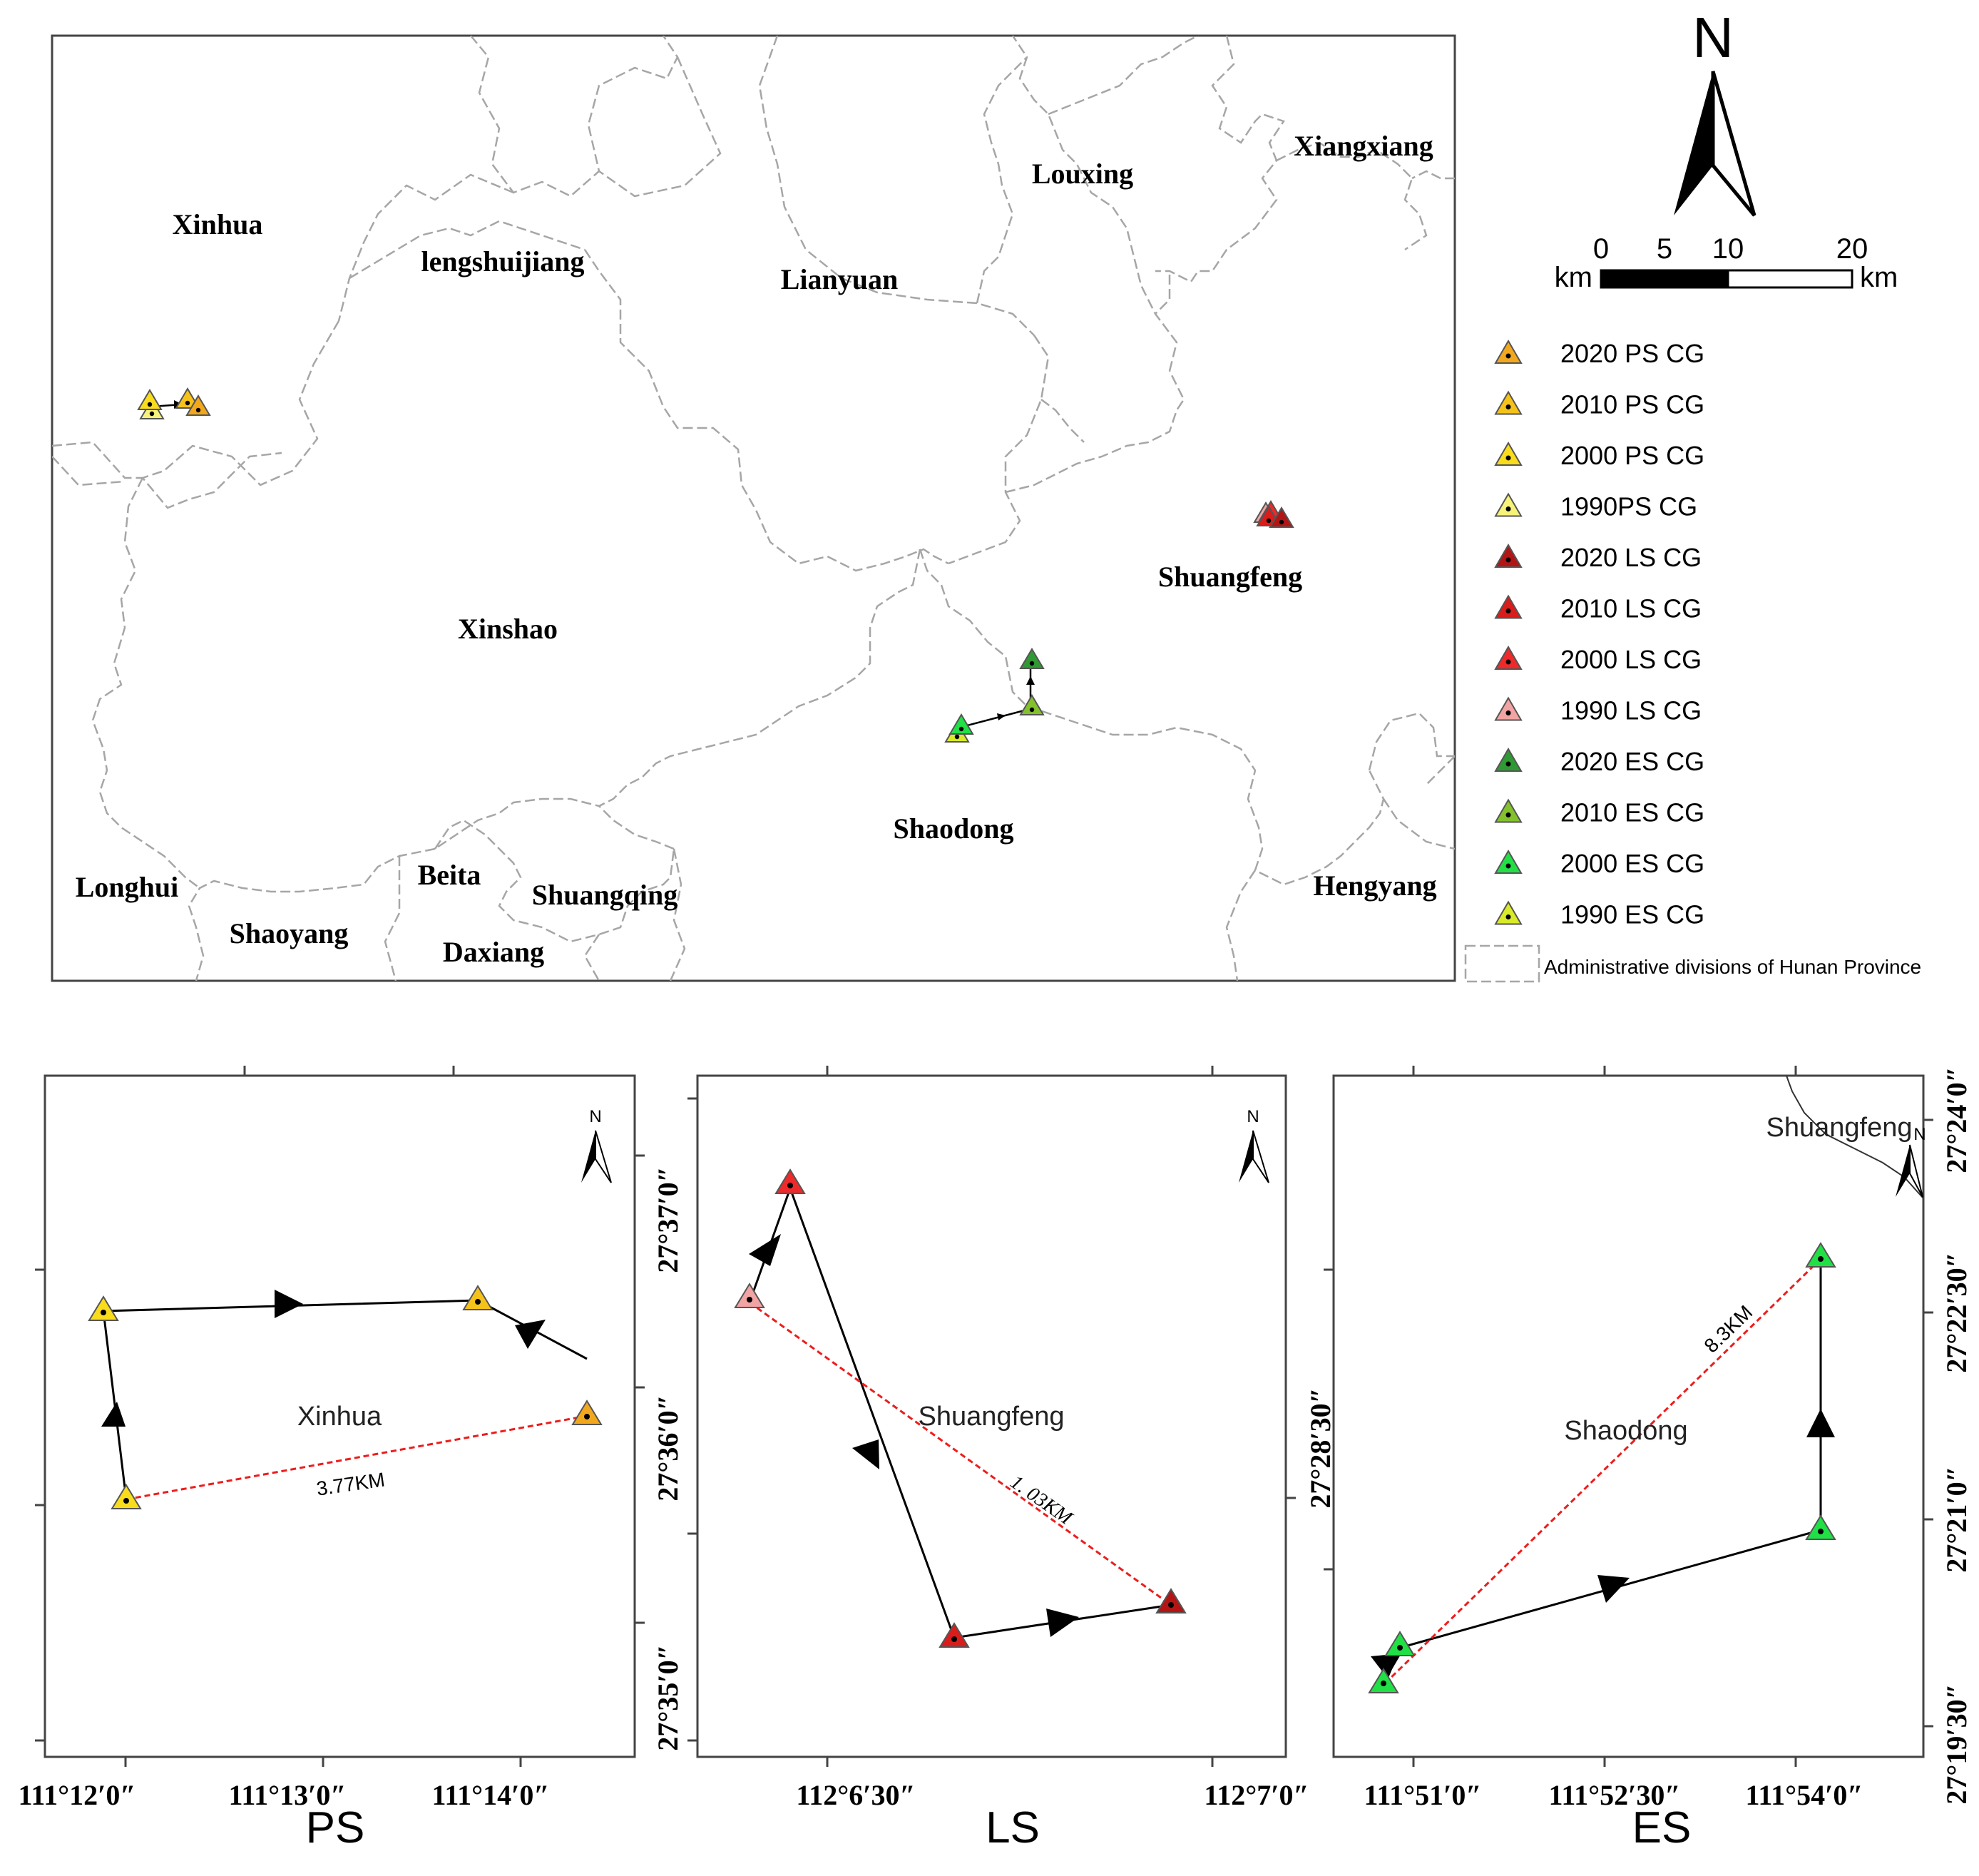  What do you see at coordinates (1632, 353) in the screenshot?
I see `legend-label: 2020 PS CG` at bounding box center [1632, 353].